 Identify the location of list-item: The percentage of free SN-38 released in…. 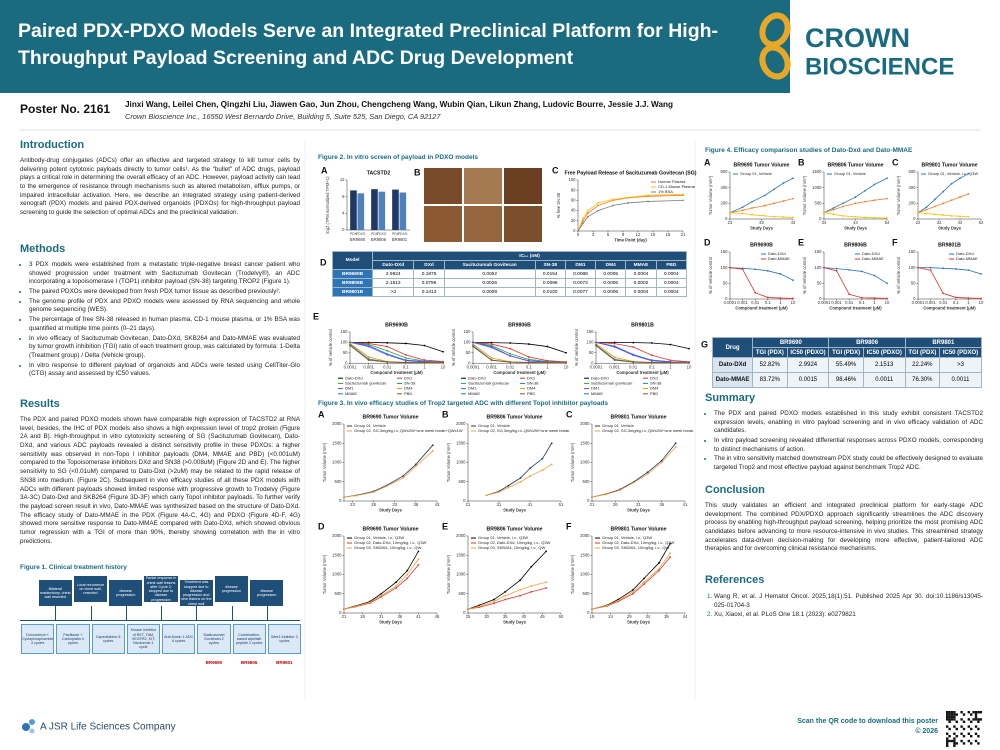
(164, 324).